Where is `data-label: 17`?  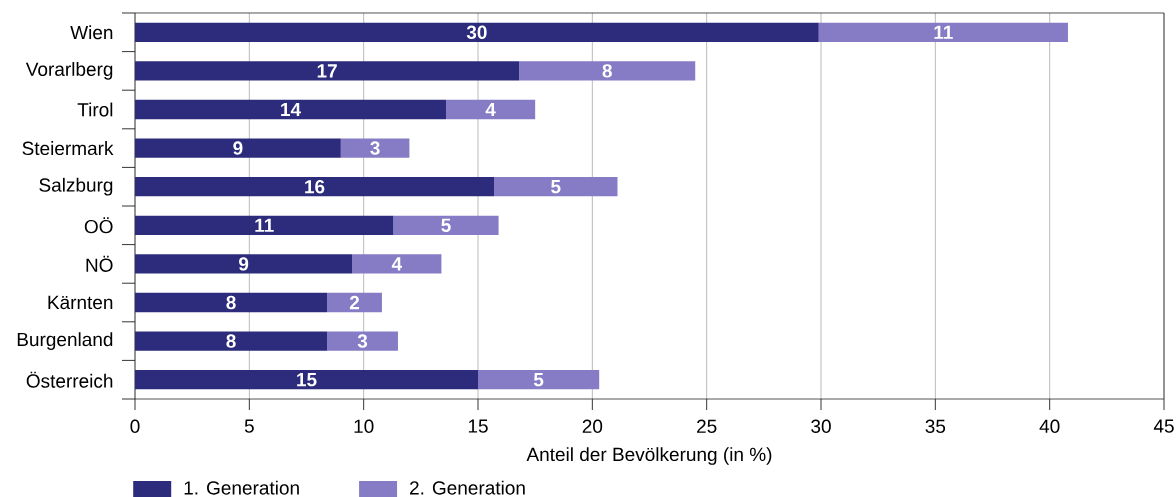
data-label: 17 is located at coordinates (327, 71).